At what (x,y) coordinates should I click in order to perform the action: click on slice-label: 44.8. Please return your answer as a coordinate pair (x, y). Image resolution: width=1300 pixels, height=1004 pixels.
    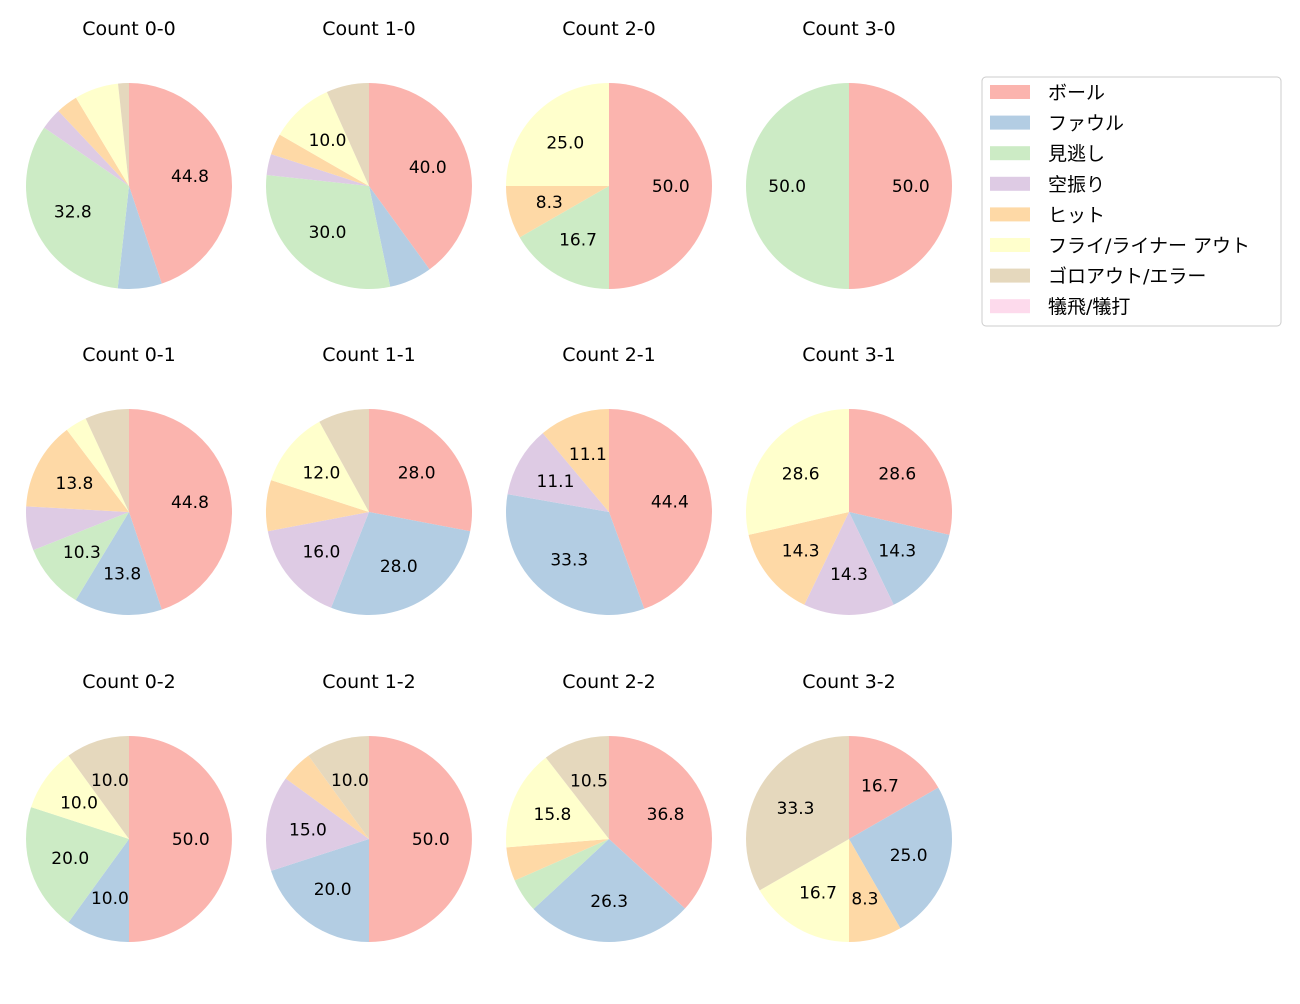
    Looking at the image, I should click on (190, 503).